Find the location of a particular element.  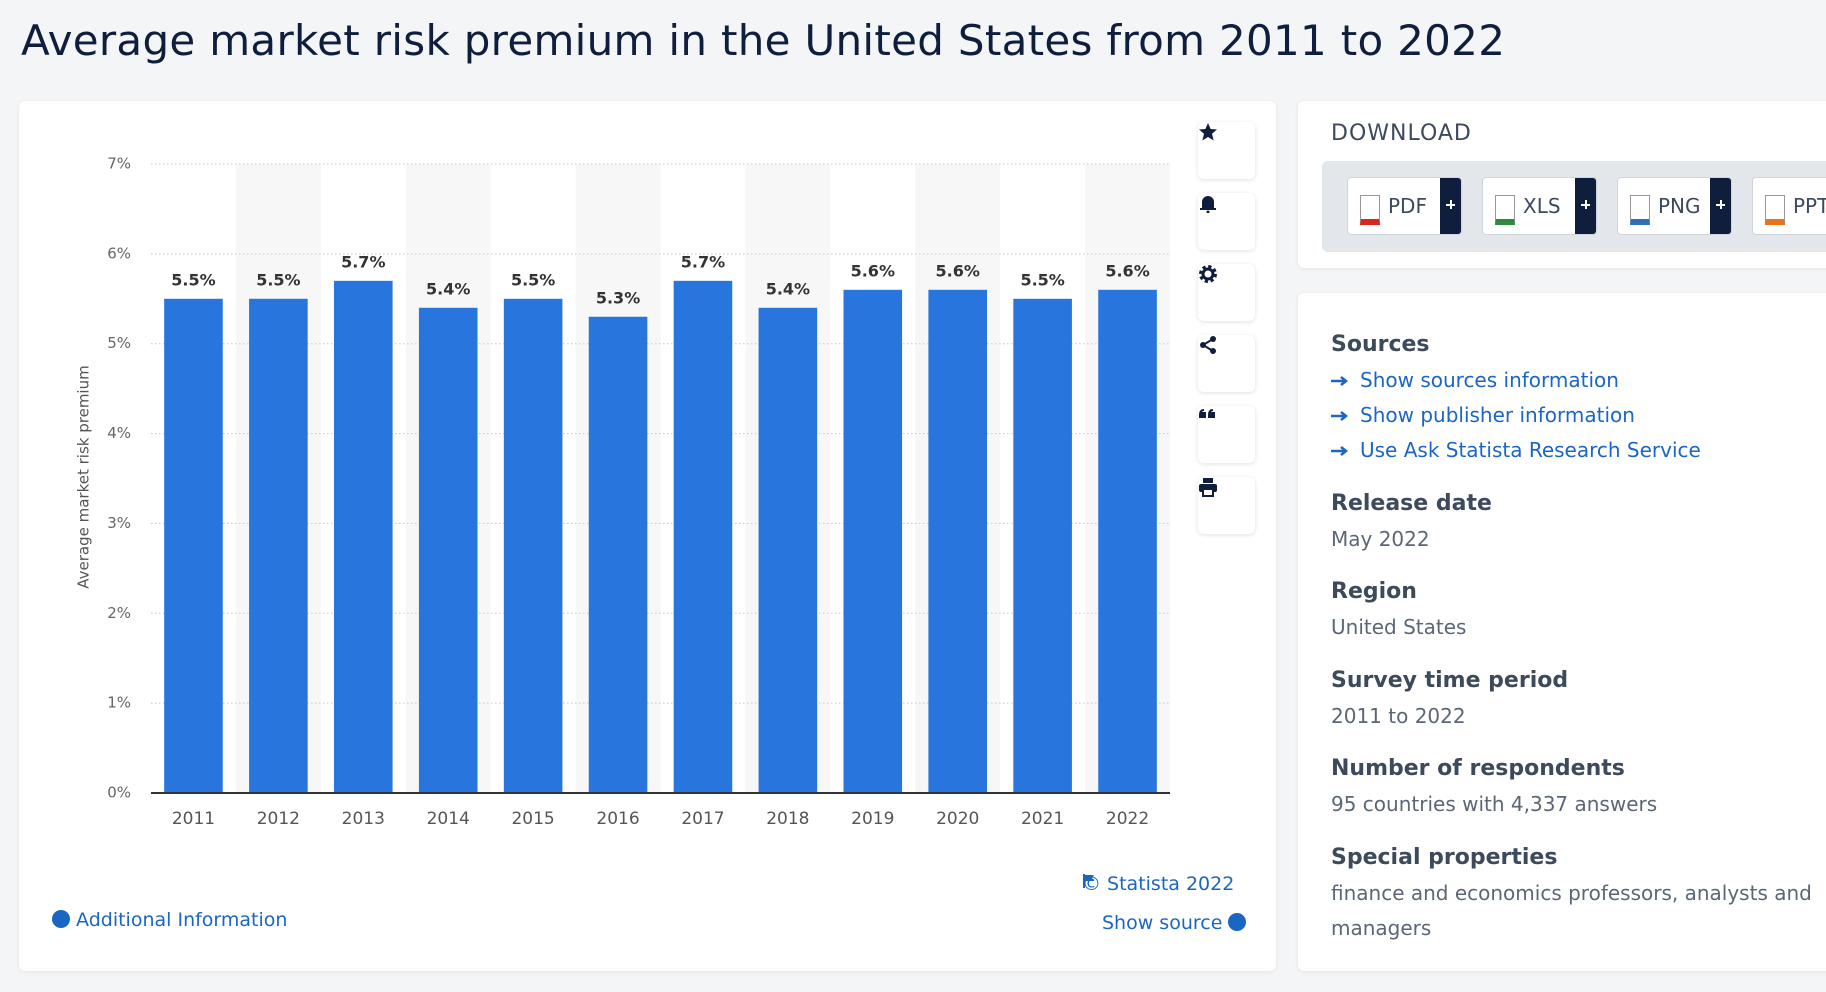

format-label: PPT is located at coordinates (1809, 206).